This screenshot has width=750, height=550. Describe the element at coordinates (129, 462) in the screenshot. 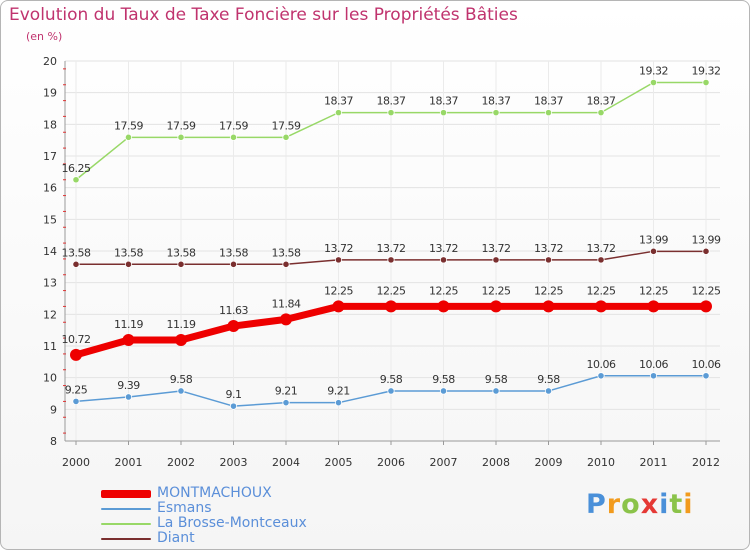

I see `x-tick-label: 2001` at that location.